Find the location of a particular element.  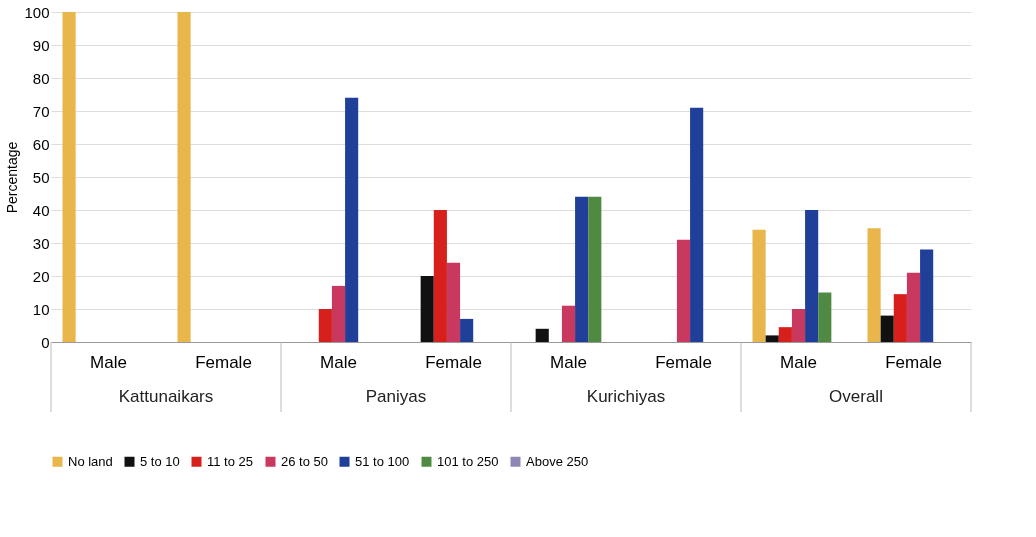

y-tick-label: 90 is located at coordinates (41, 45).